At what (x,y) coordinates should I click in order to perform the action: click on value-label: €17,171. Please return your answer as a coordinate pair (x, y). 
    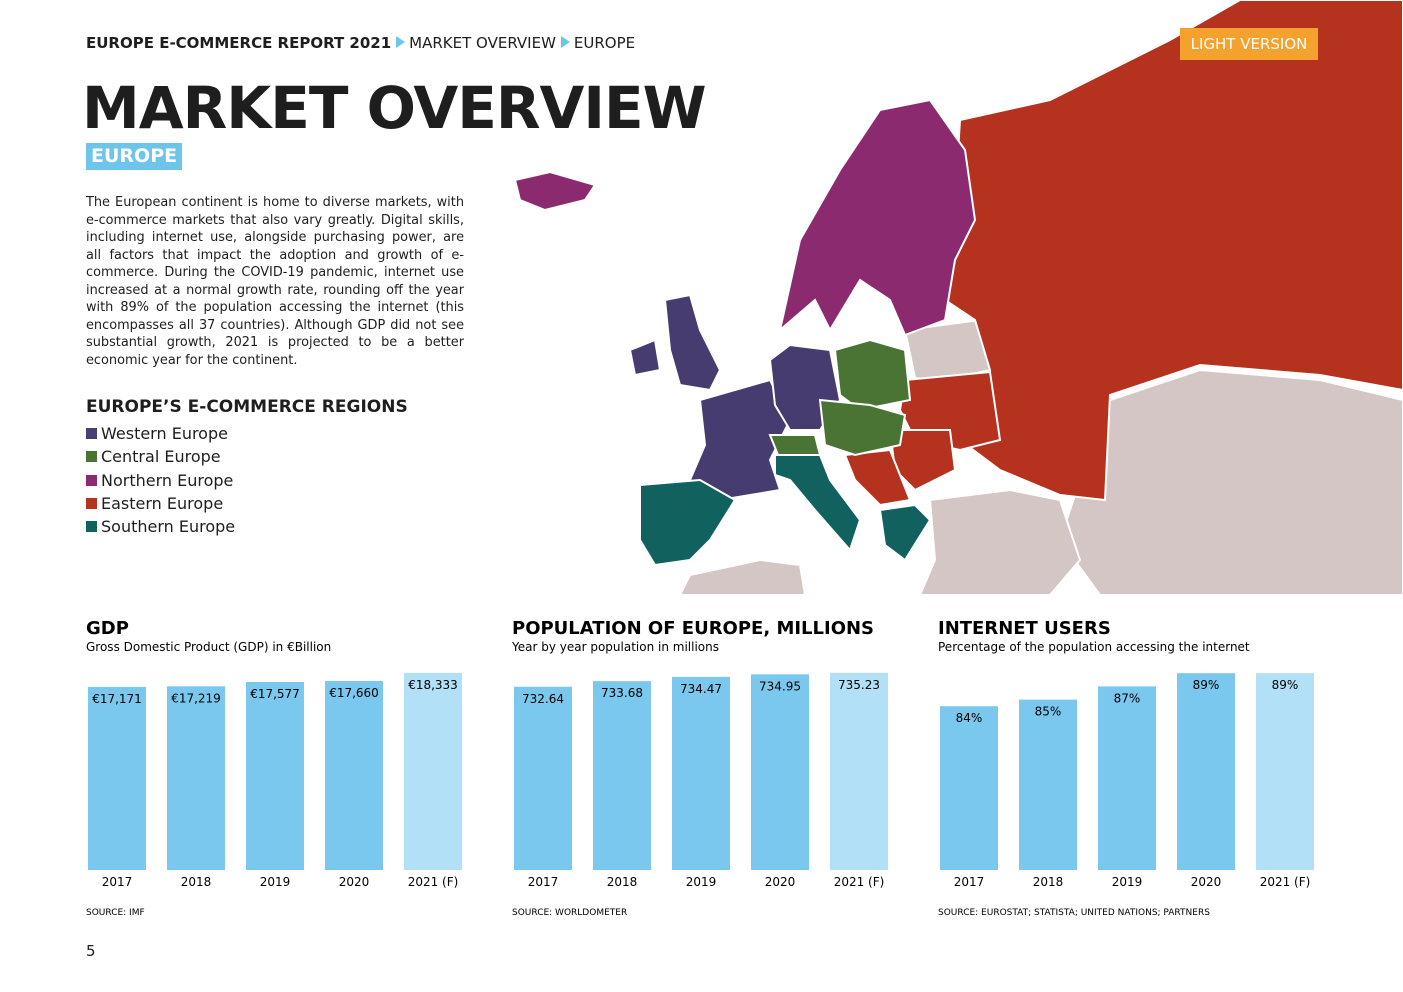
    Looking at the image, I should click on (117, 699).